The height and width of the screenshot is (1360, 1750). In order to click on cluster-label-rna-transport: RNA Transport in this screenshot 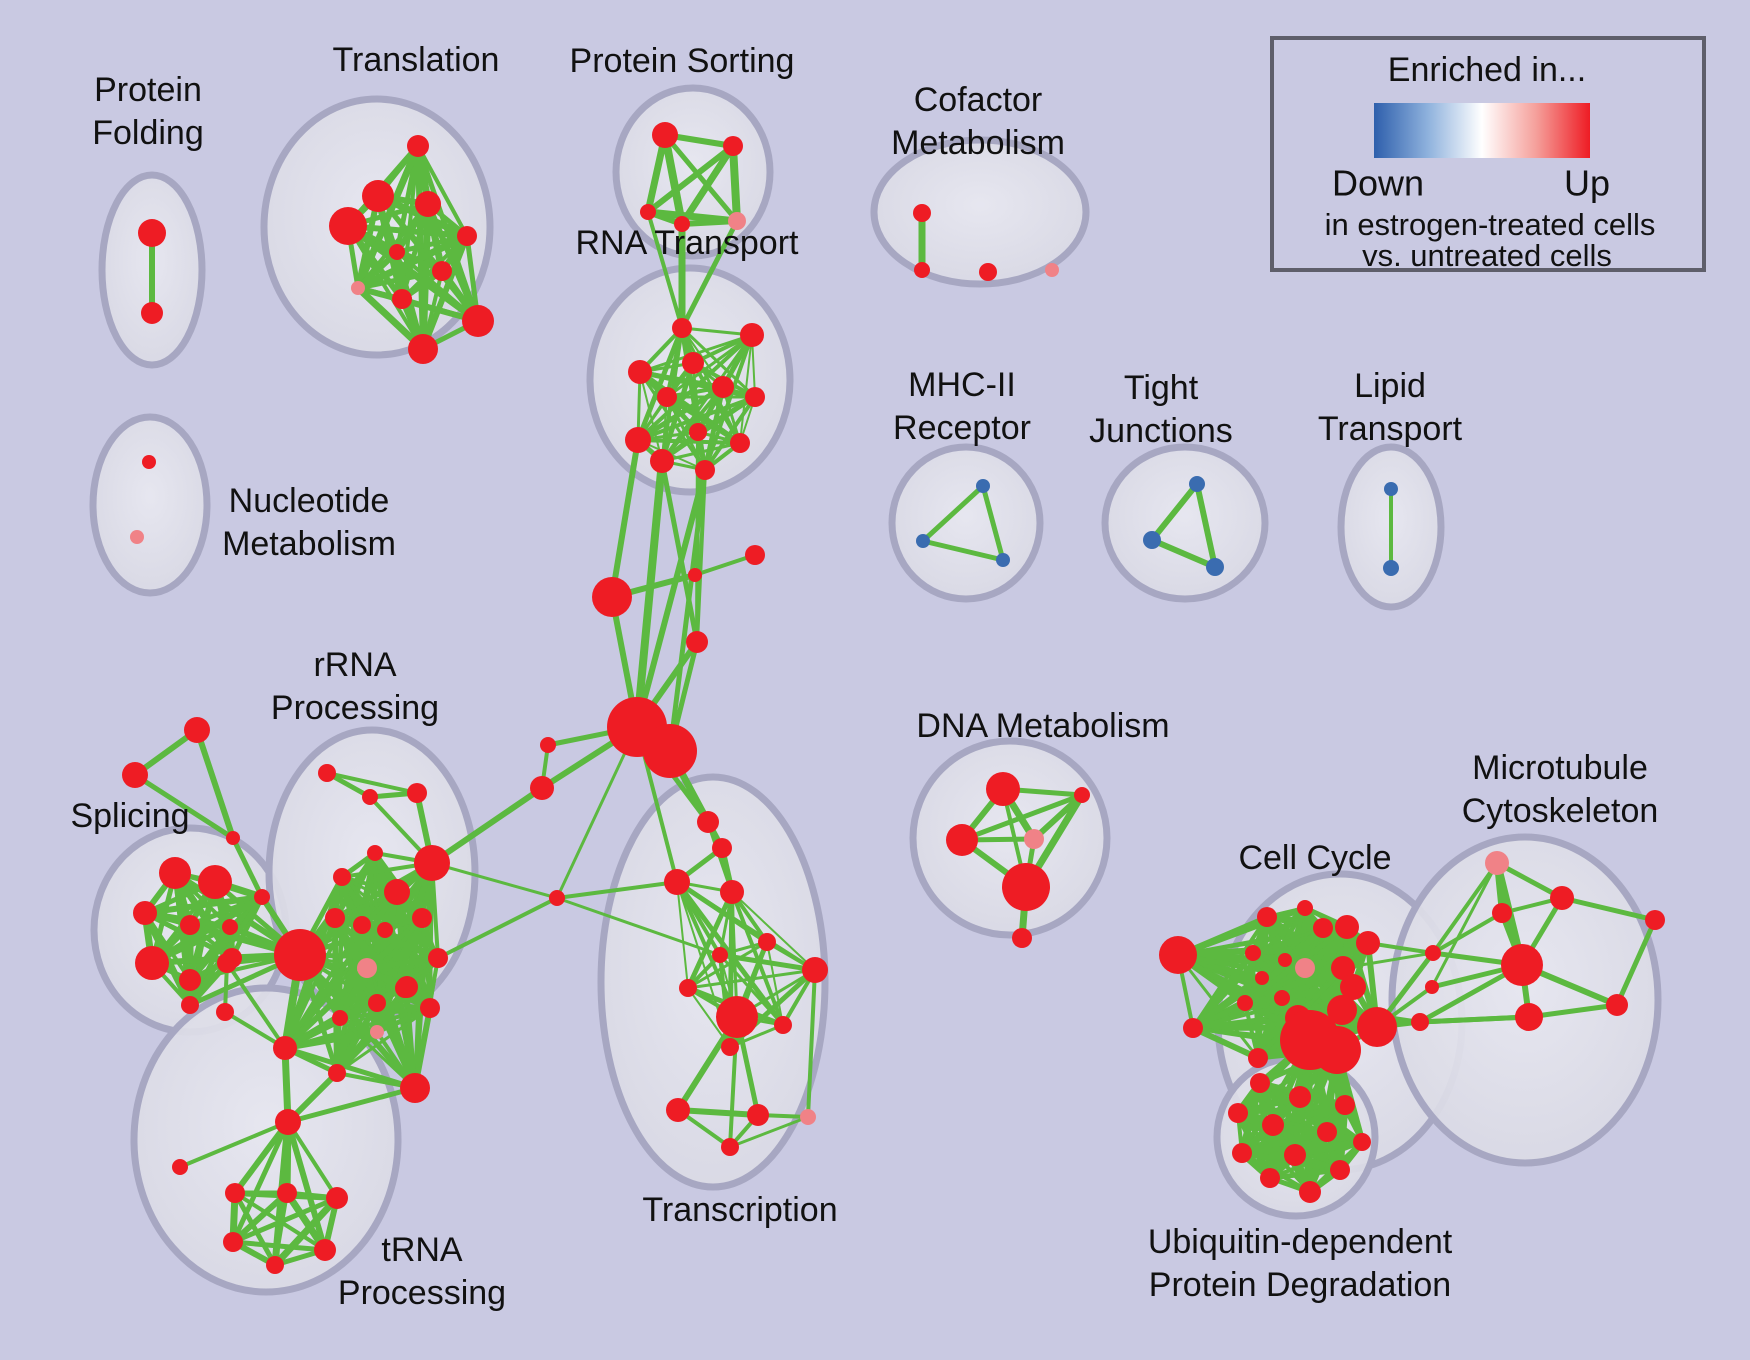, I will do `click(688, 243)`.